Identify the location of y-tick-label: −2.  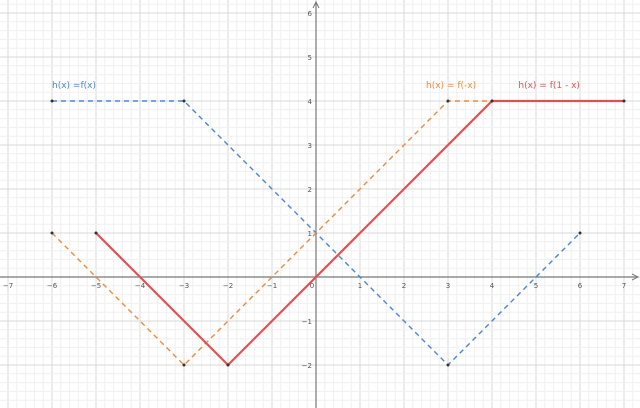
(307, 366).